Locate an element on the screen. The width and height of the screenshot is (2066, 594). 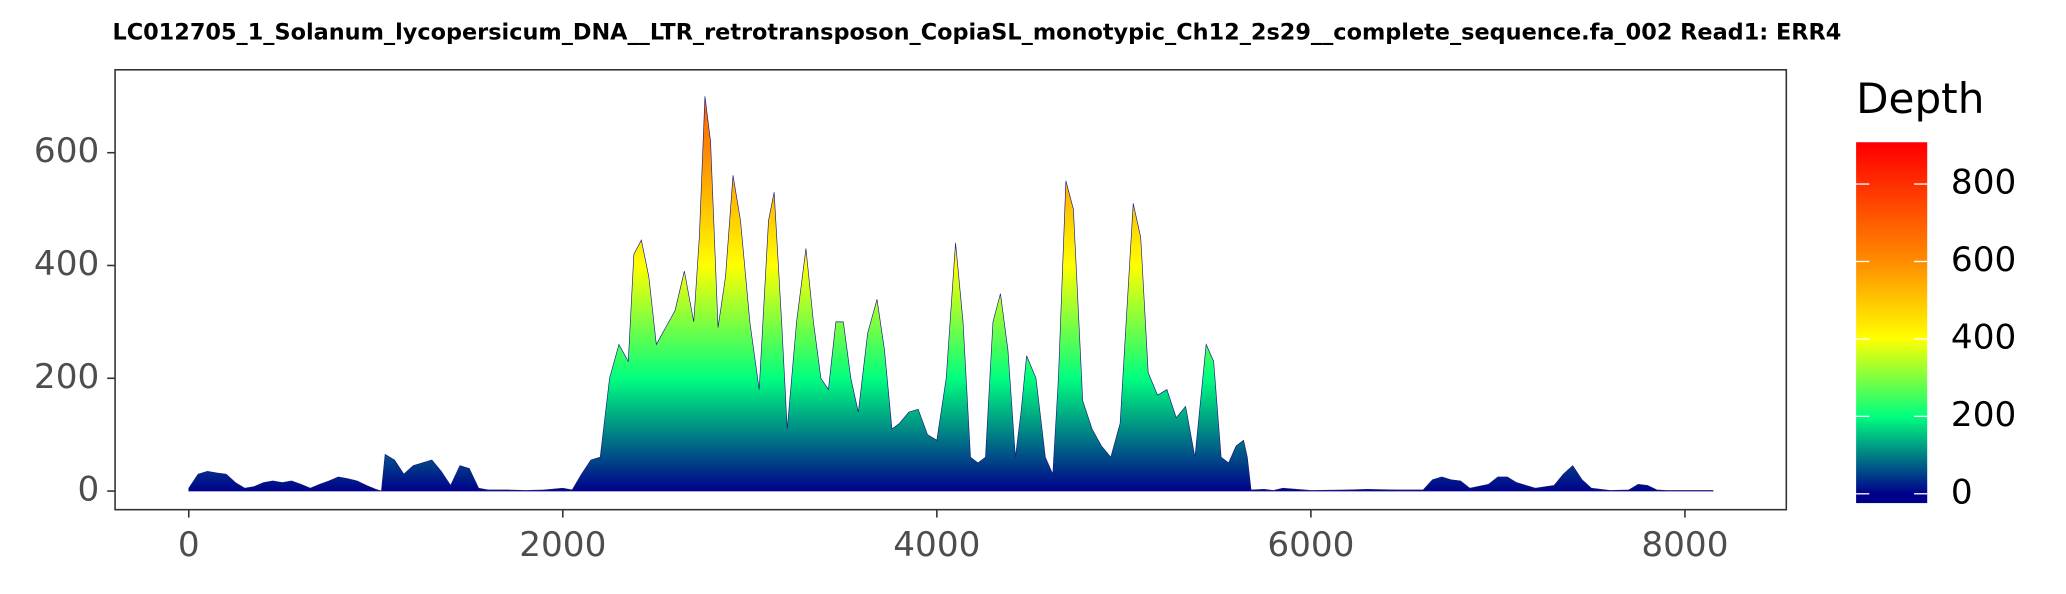
colorbar-label: 0 is located at coordinates (1962, 492).